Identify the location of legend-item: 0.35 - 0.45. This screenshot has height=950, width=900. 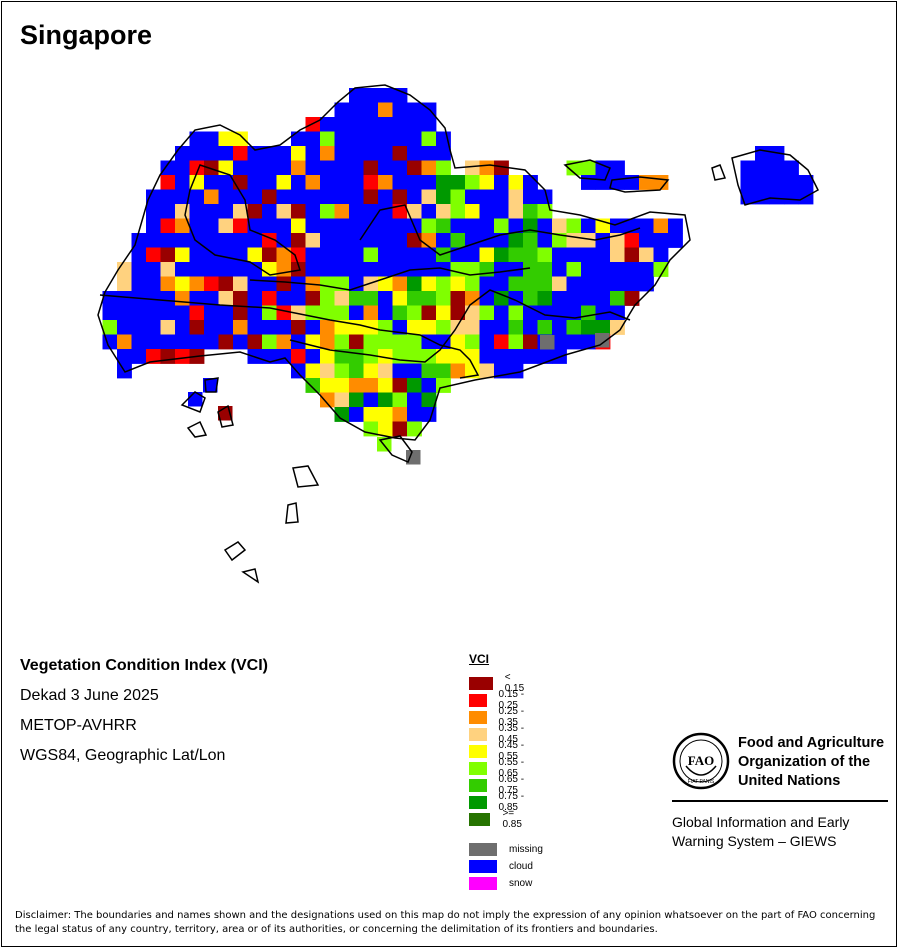
(498, 734).